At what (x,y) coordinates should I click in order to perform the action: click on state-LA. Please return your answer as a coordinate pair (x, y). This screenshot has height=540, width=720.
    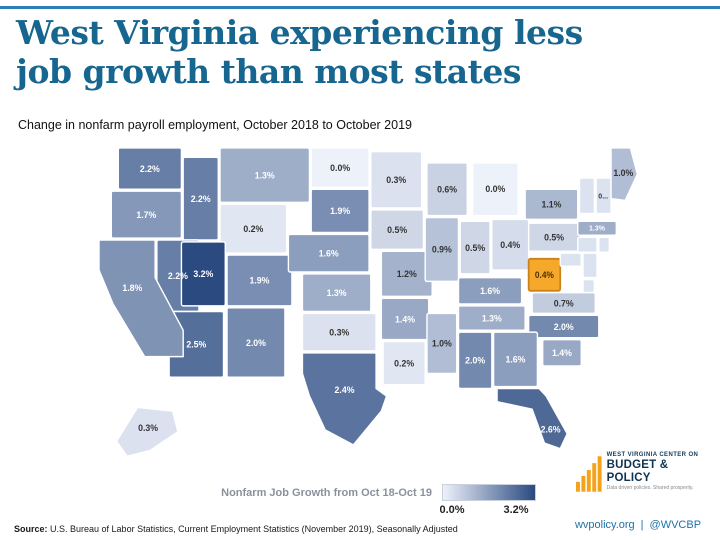
    Looking at the image, I should click on (404, 363).